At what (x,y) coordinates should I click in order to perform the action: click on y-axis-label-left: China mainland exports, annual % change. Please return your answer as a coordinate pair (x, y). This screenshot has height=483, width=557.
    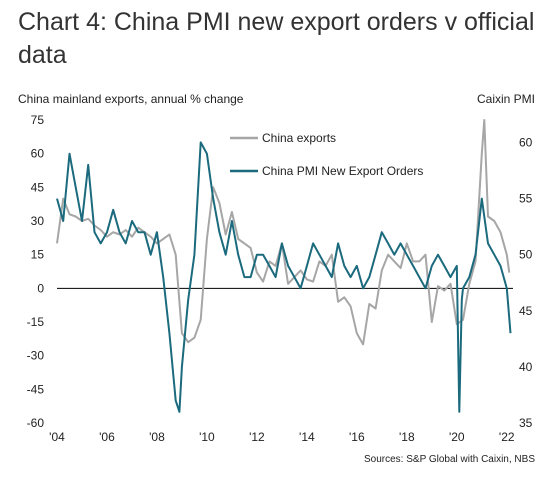
    Looking at the image, I should click on (131, 99).